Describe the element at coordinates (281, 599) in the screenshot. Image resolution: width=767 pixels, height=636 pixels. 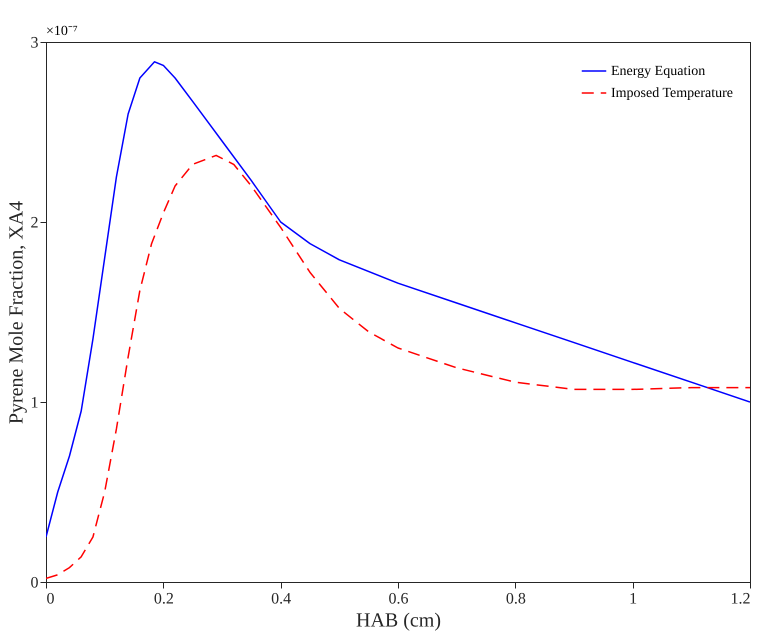
I see `x-tick-label: 0.4` at that location.